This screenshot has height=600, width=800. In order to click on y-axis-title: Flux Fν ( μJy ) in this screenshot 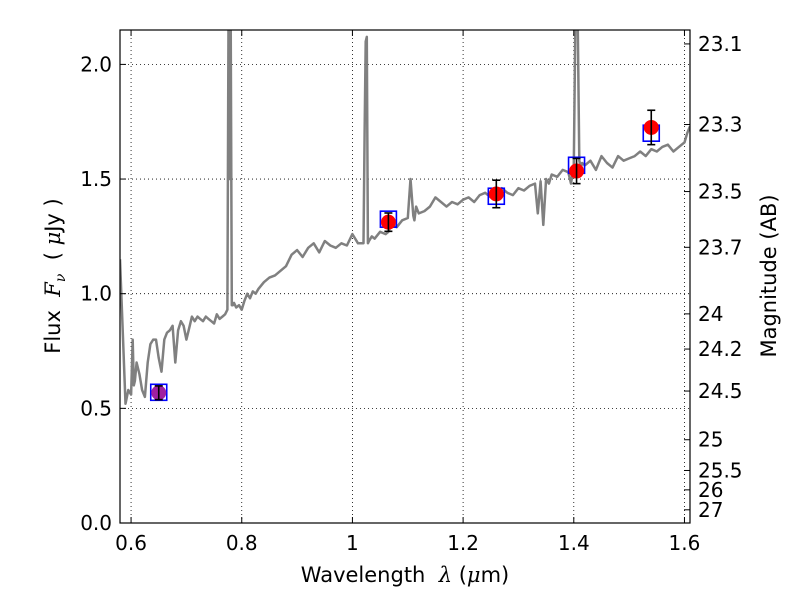, I will do `click(55, 275)`.